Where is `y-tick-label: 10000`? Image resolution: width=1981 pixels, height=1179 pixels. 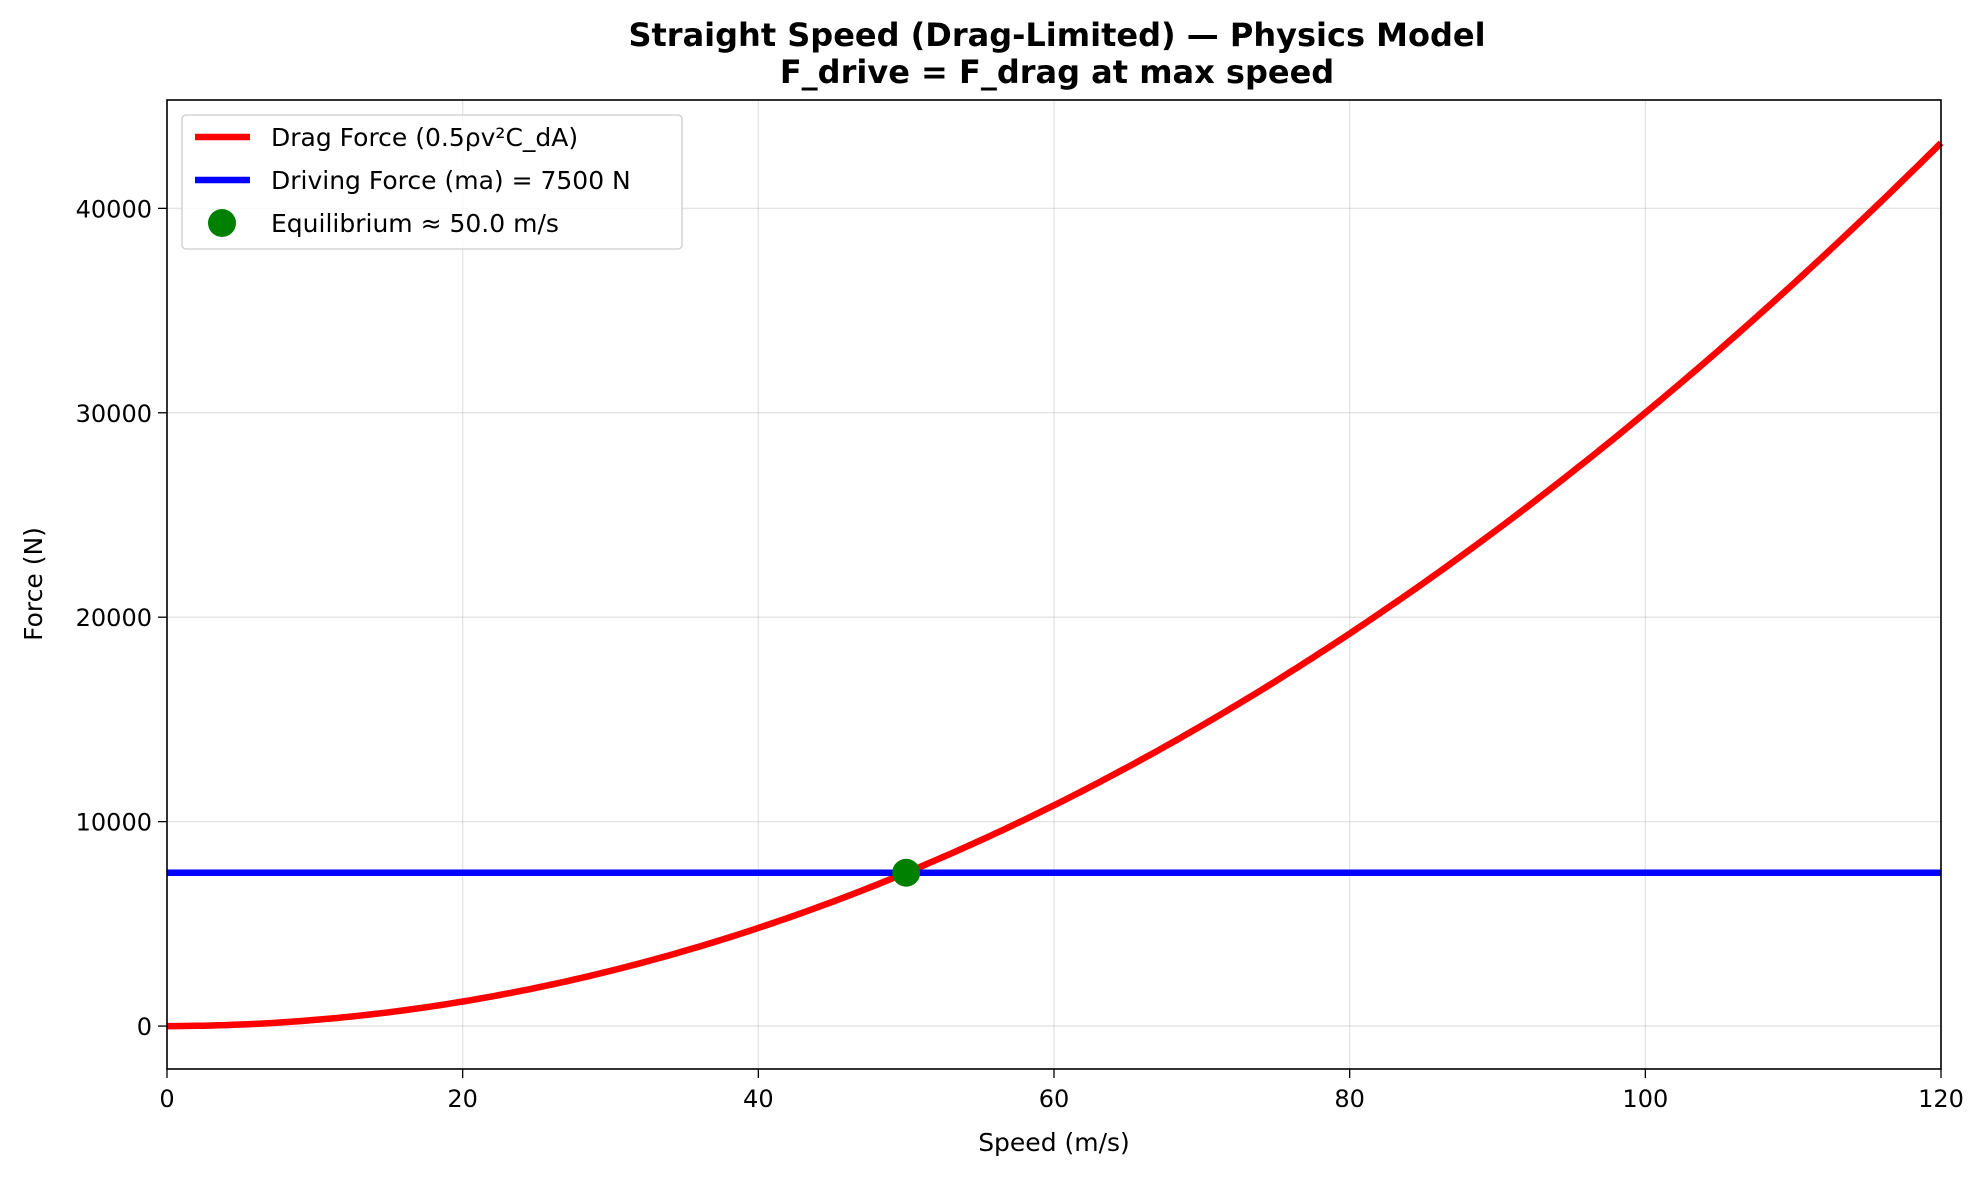 y-tick-label: 10000 is located at coordinates (114, 823).